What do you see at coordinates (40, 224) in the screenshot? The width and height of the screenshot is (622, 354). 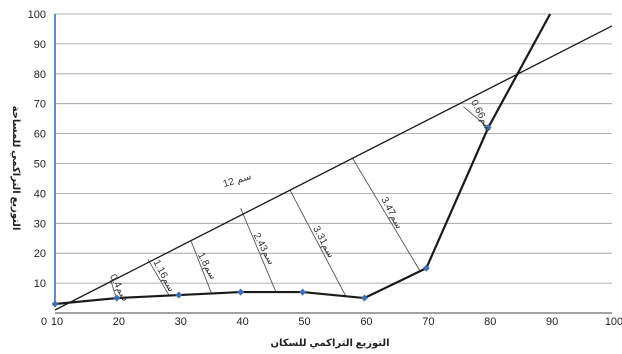 I see `y-tick-label: 30` at bounding box center [40, 224].